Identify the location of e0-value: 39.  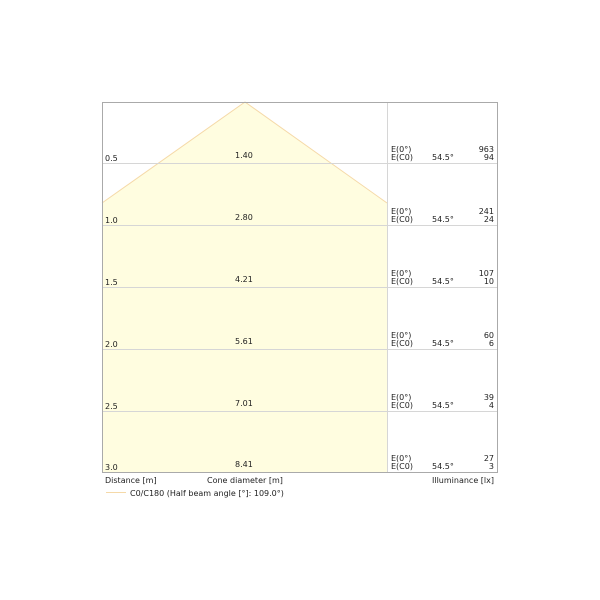
(488, 397).